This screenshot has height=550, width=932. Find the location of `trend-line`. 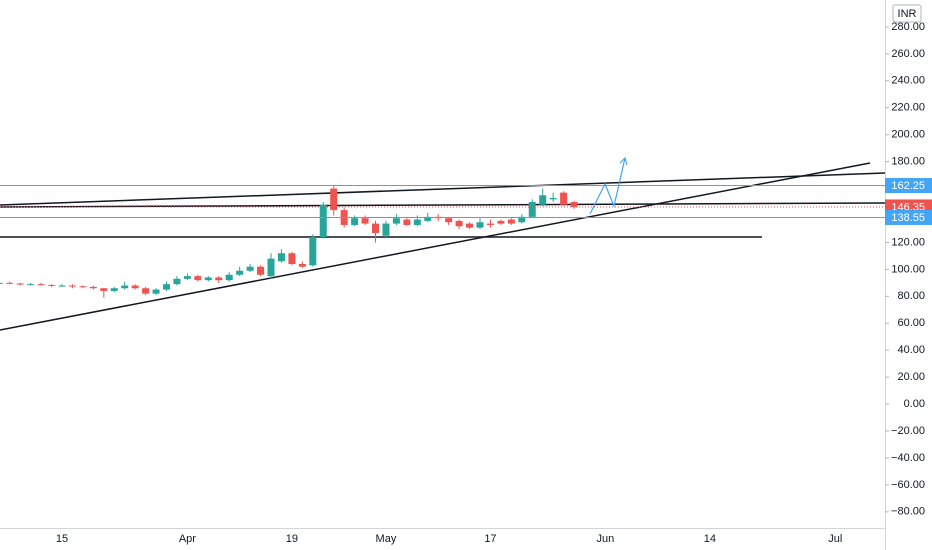

trend-line is located at coordinates (443, 189).